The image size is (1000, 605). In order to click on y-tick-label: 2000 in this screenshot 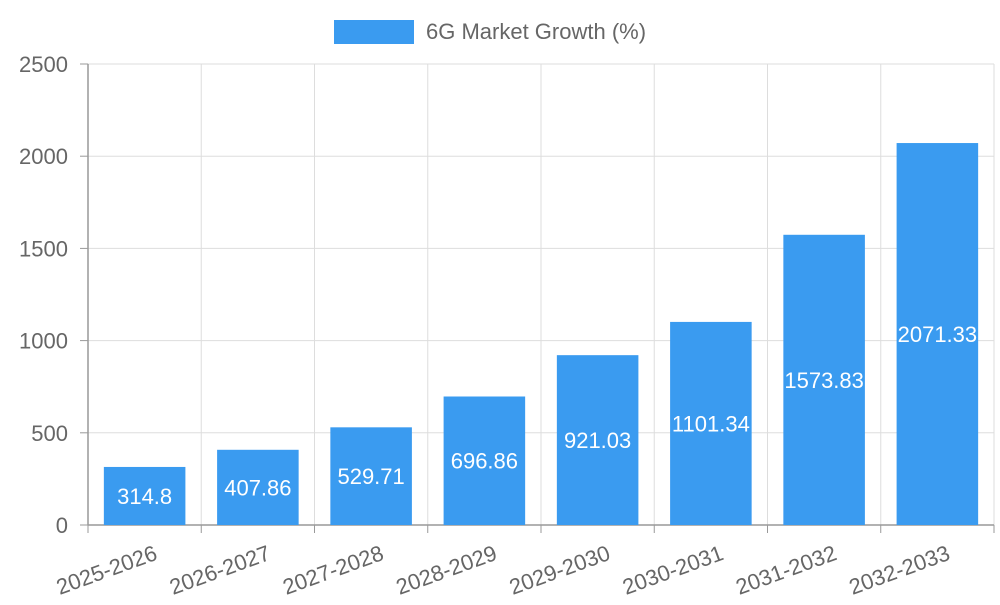, I will do `click(43, 156)`.